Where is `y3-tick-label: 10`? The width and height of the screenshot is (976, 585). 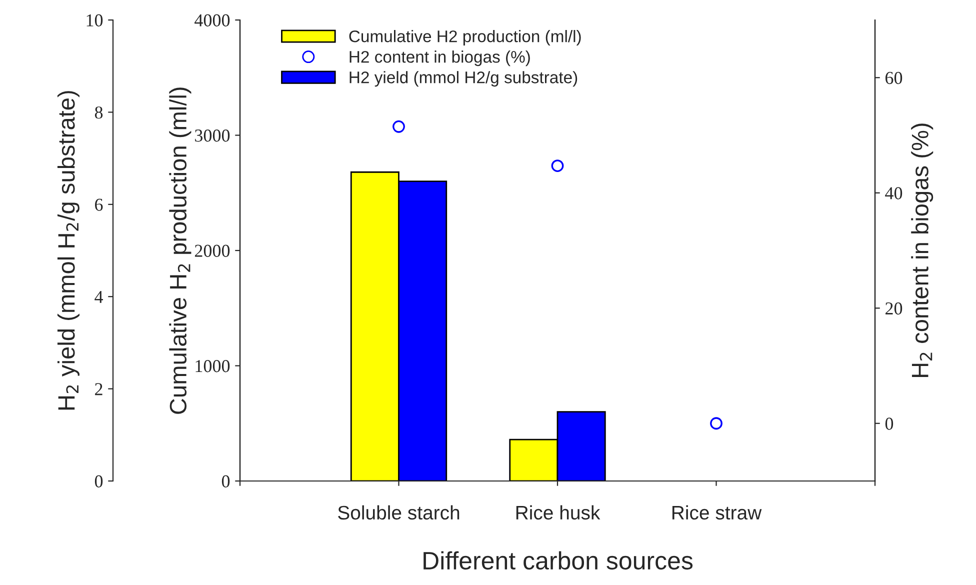
y3-tick-label: 10 is located at coordinates (94, 20).